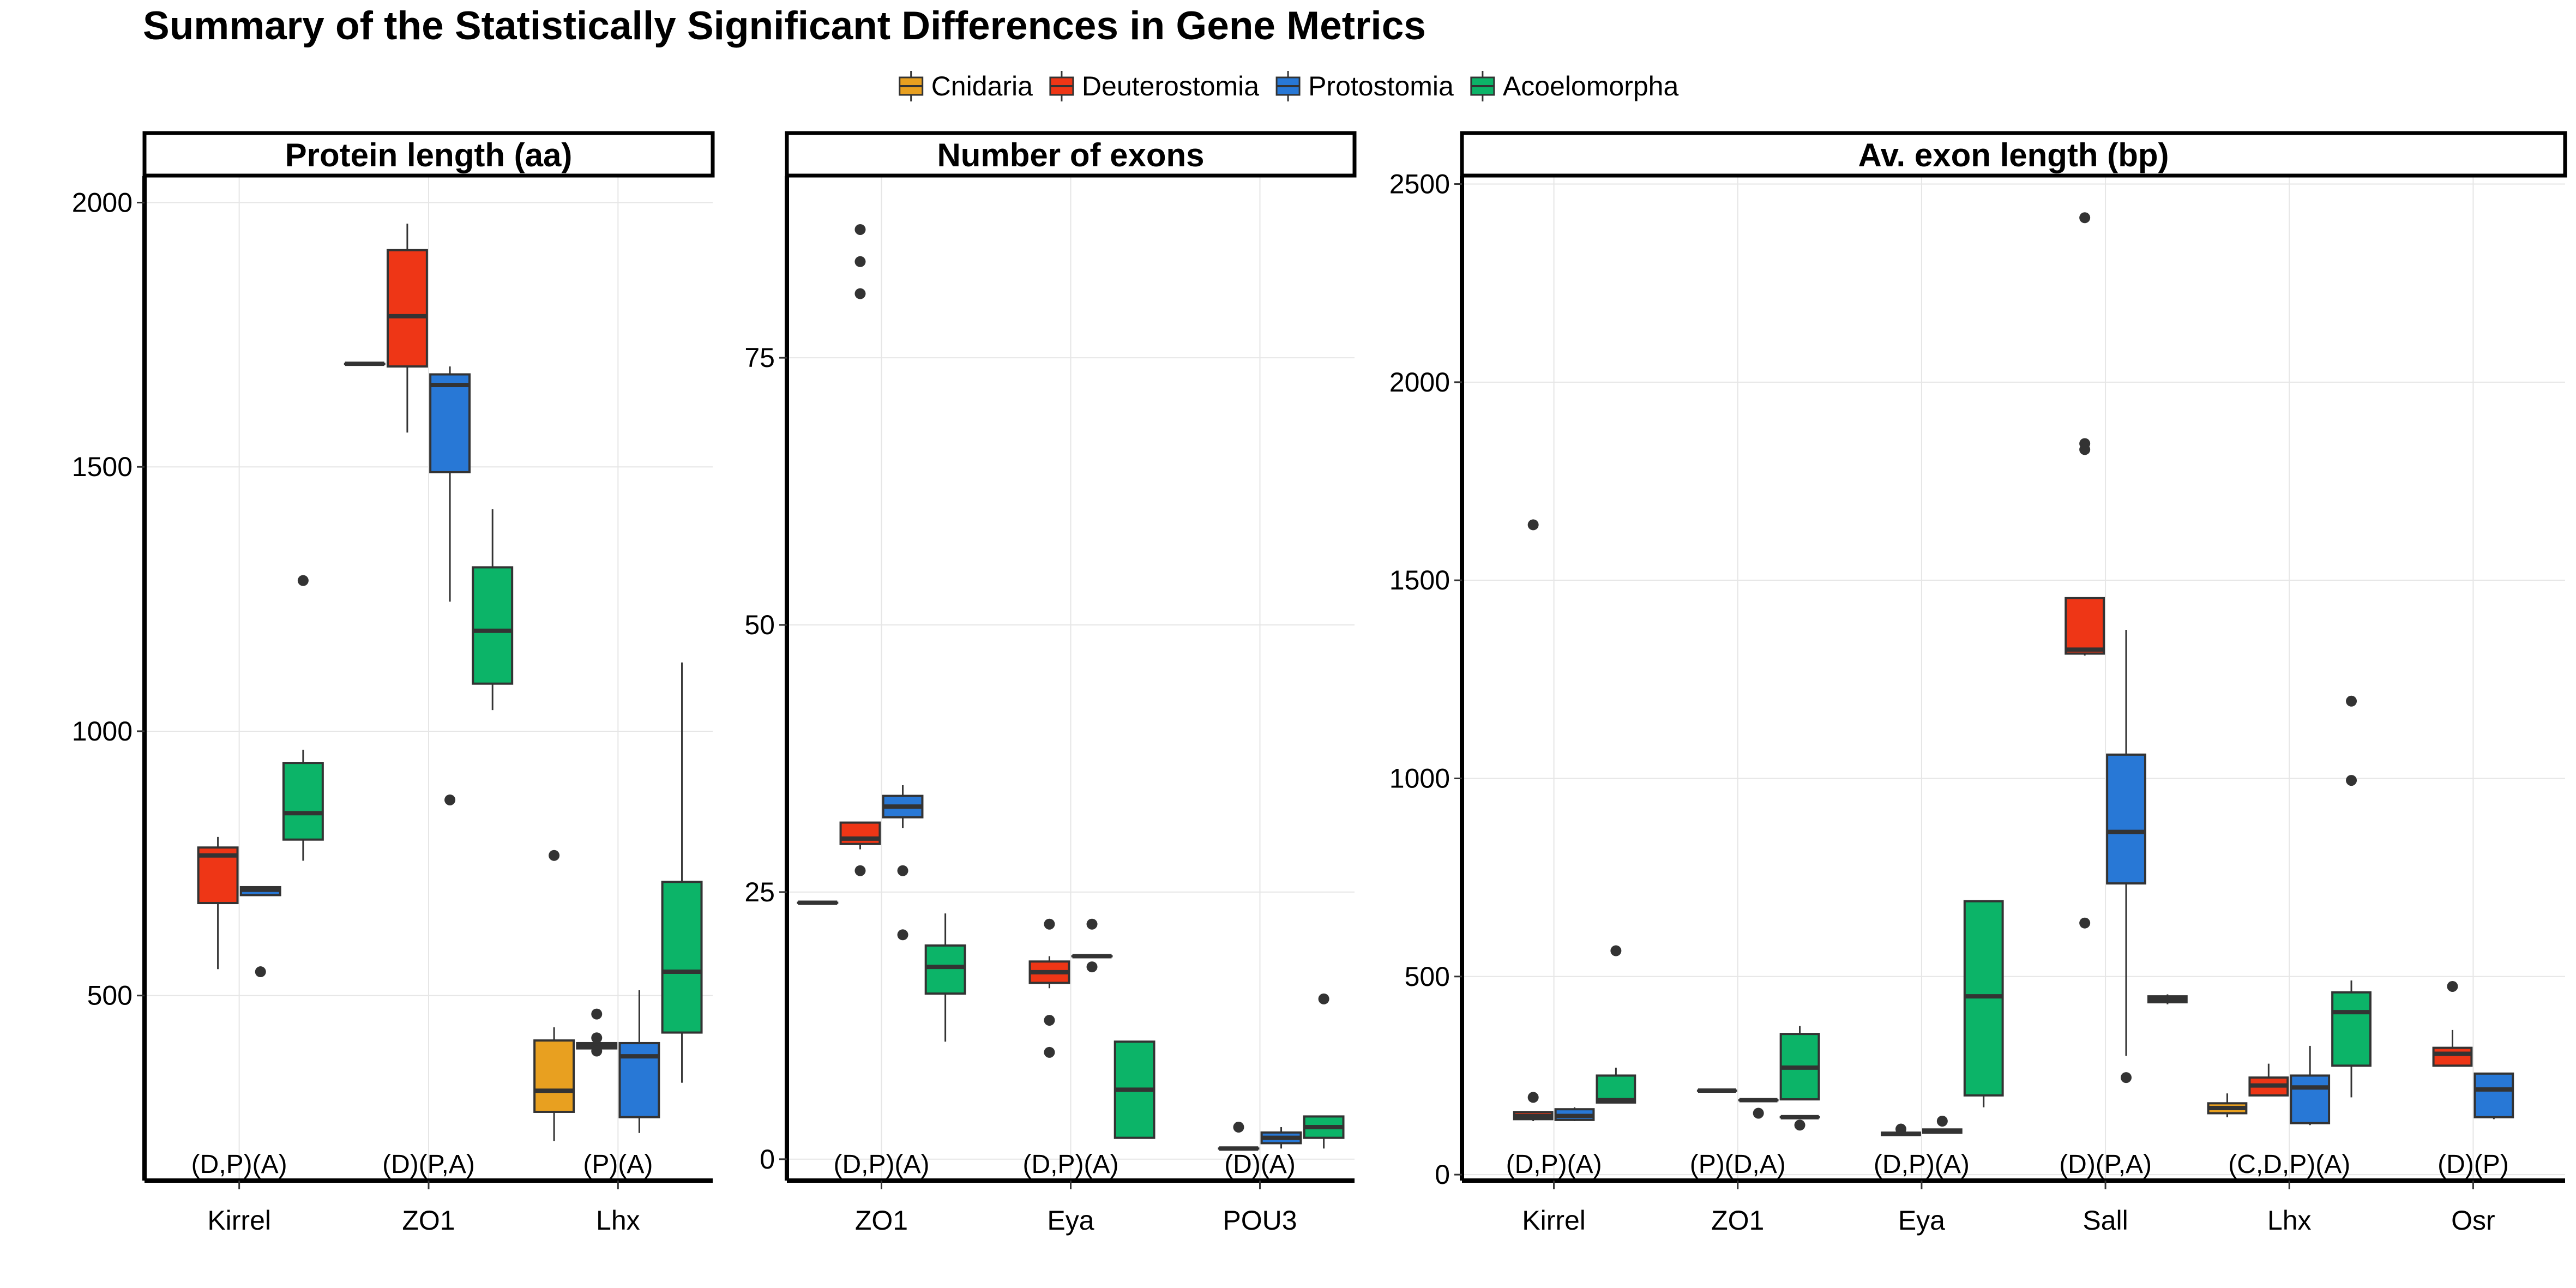 This screenshot has width=2576, height=1288. I want to click on box-osr-protostomia, so click(2493, 1096).